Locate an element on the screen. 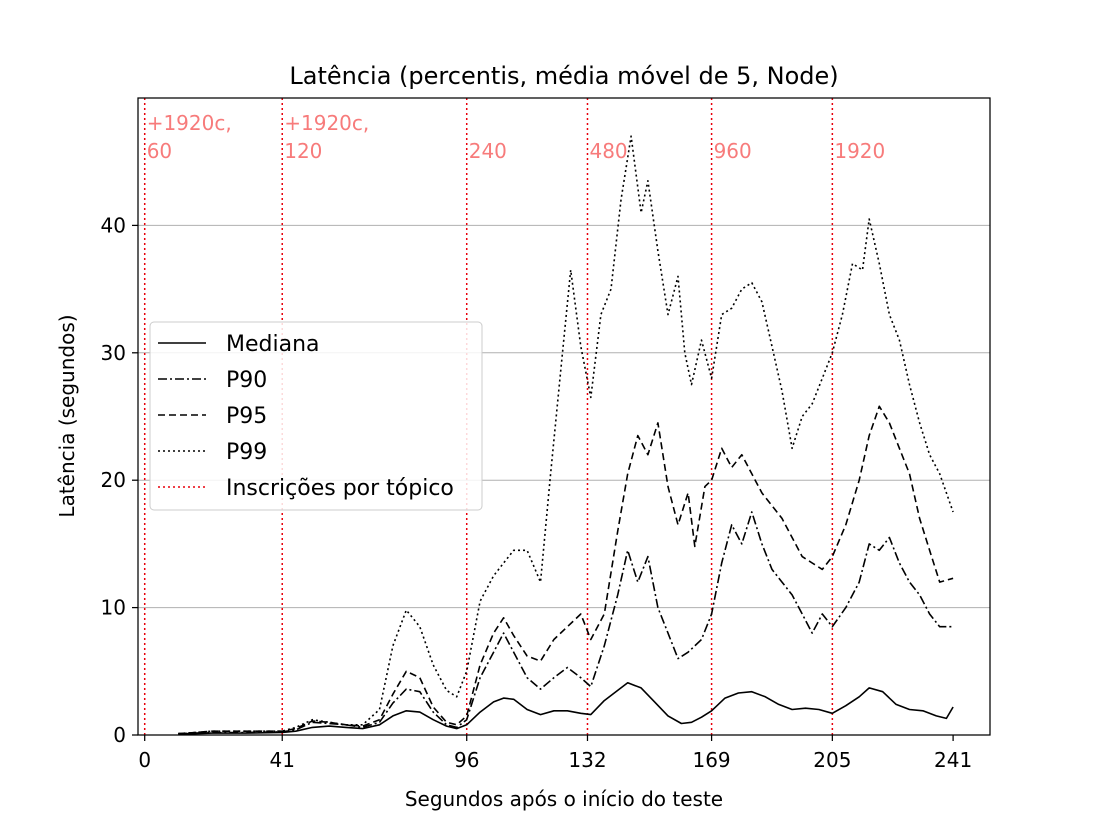 This screenshot has width=1100, height=825. y-axis-ticks: 0 10 20 30 40 is located at coordinates (119, 480).